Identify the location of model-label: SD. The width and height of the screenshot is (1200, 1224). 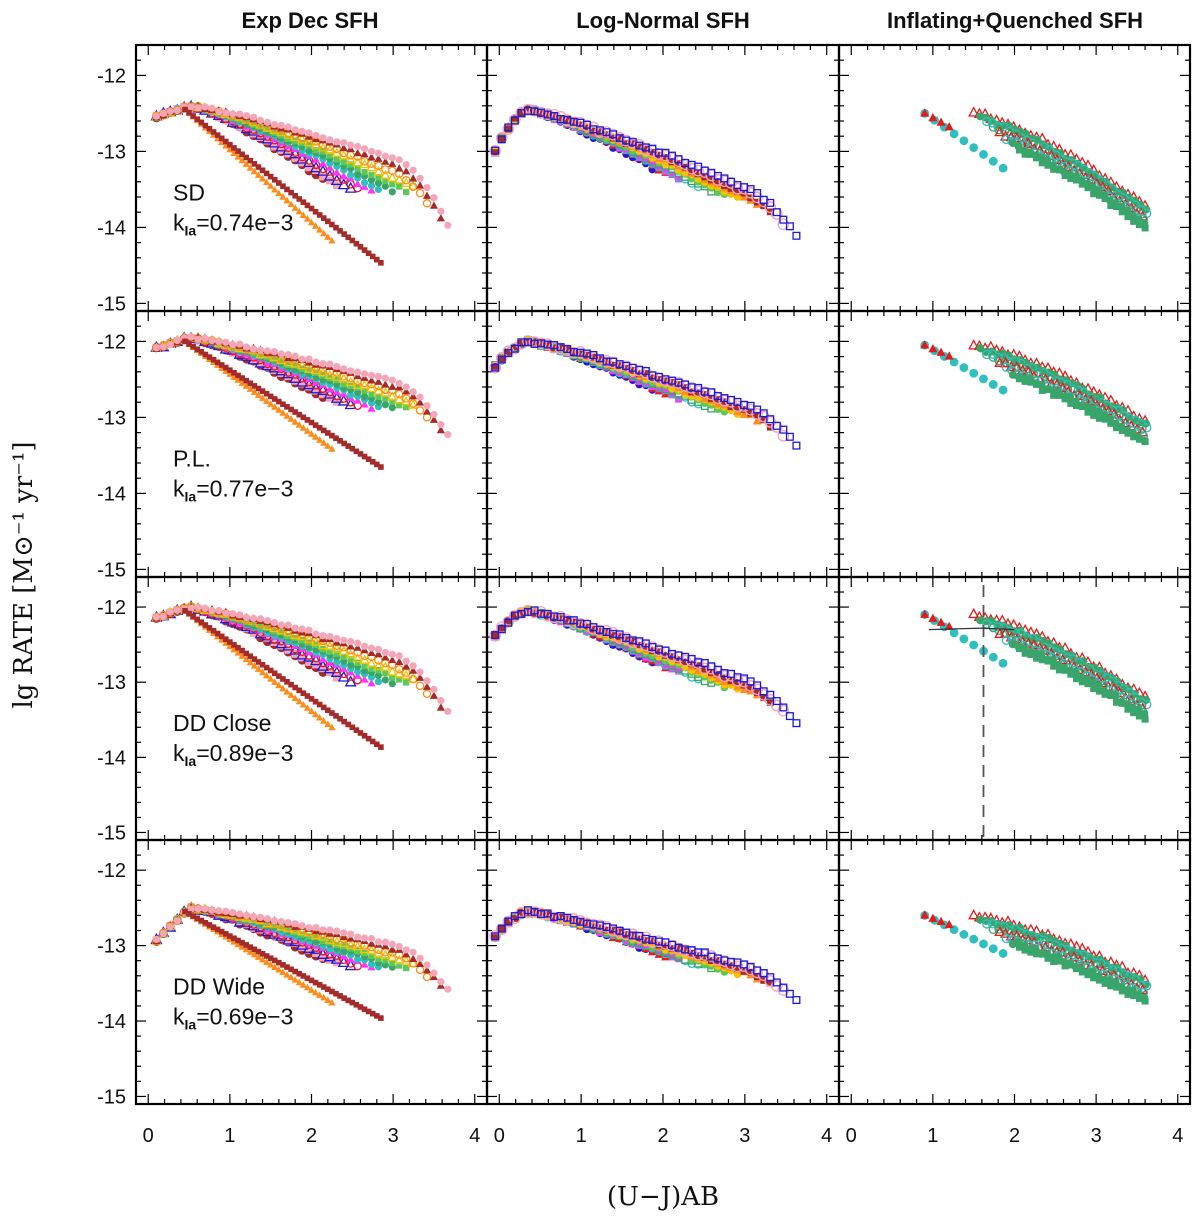
(189, 193).